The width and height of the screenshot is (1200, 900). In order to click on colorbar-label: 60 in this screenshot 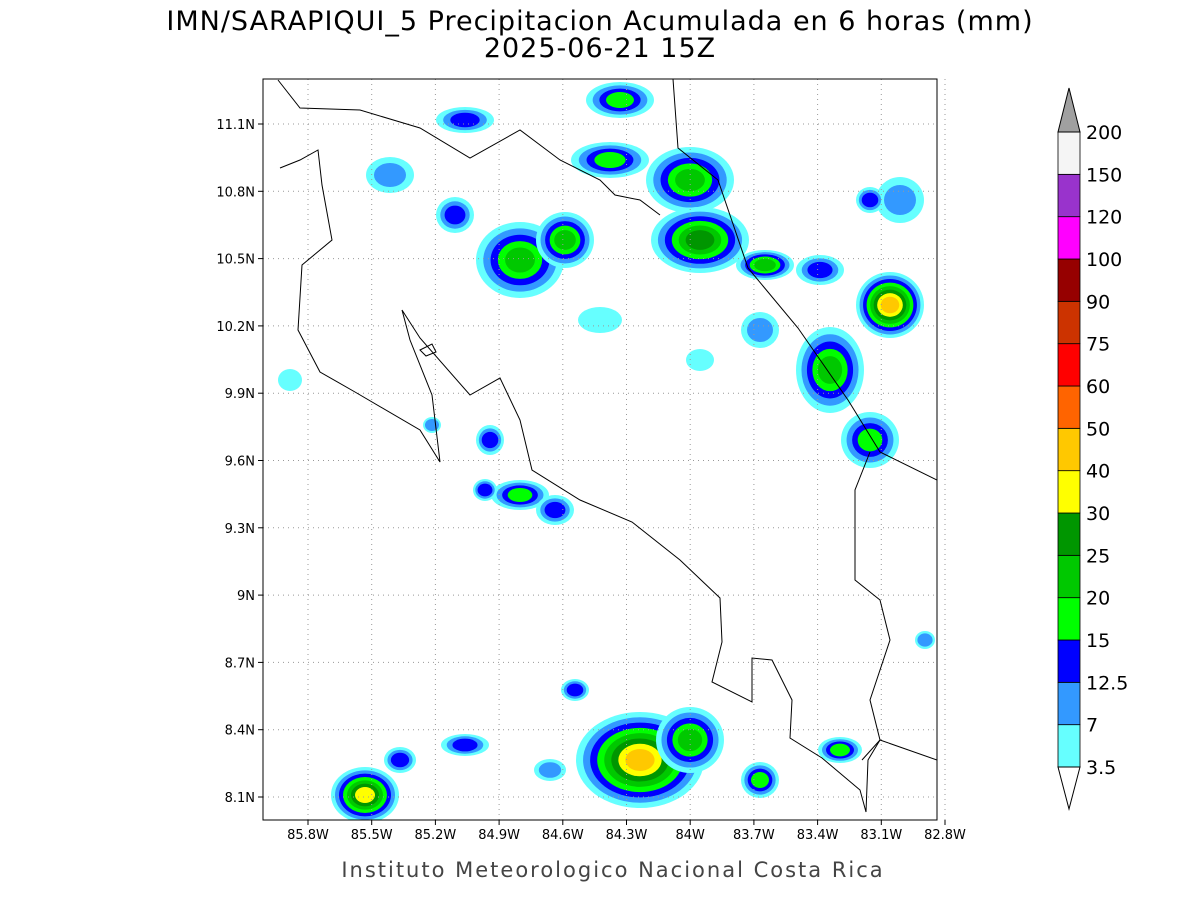, I will do `click(1098, 387)`.